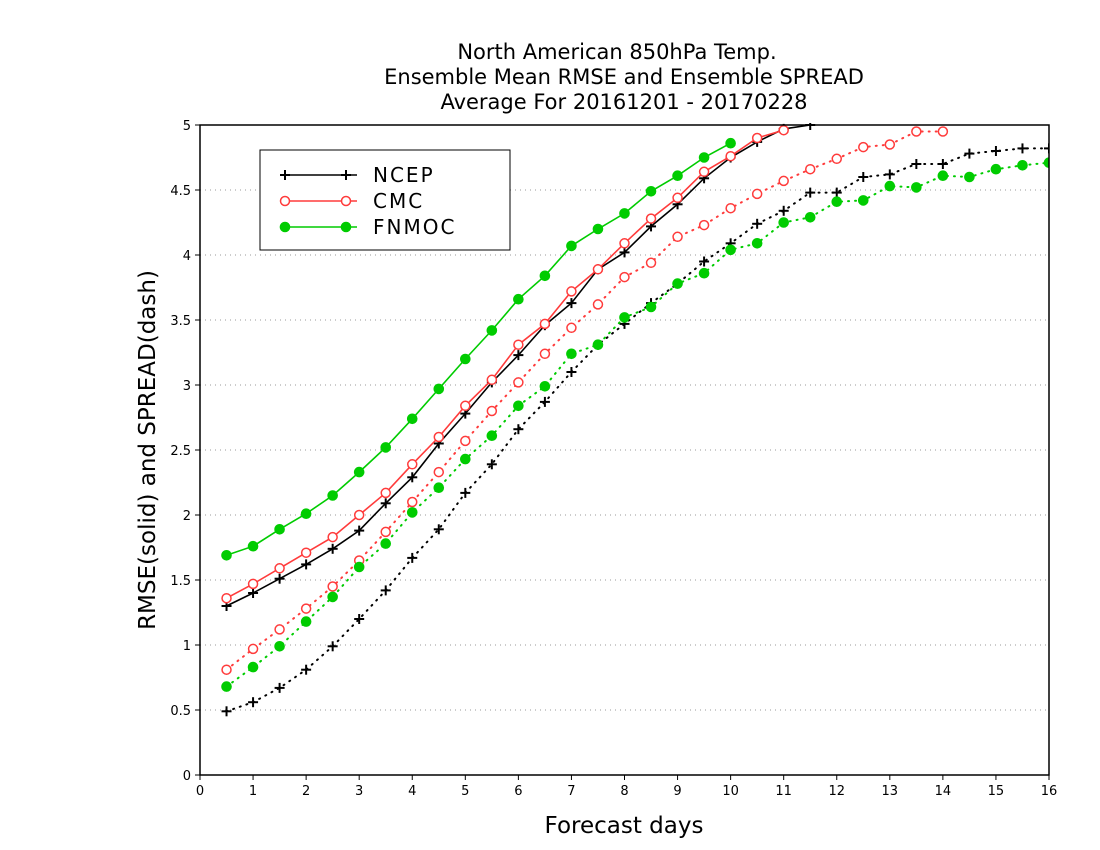 The image size is (1100, 850). What do you see at coordinates (359, 791) in the screenshot?
I see `x-tick-label: 3` at bounding box center [359, 791].